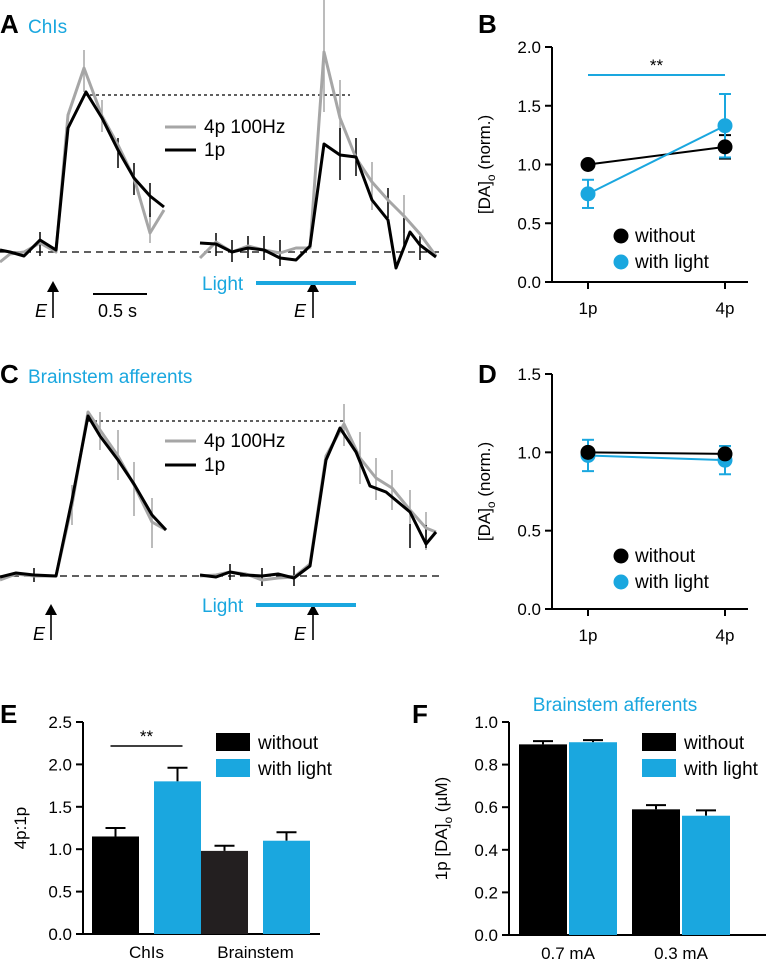 Image resolution: width=766 pixels, height=964 pixels. I want to click on y-axis-label: 1p [DA]o (µM), so click(443, 828).